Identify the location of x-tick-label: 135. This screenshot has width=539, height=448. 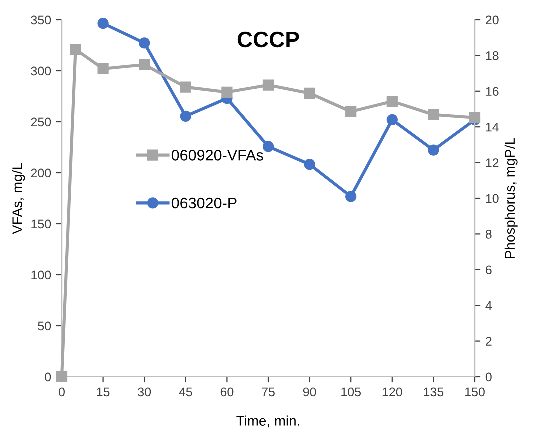
(434, 392).